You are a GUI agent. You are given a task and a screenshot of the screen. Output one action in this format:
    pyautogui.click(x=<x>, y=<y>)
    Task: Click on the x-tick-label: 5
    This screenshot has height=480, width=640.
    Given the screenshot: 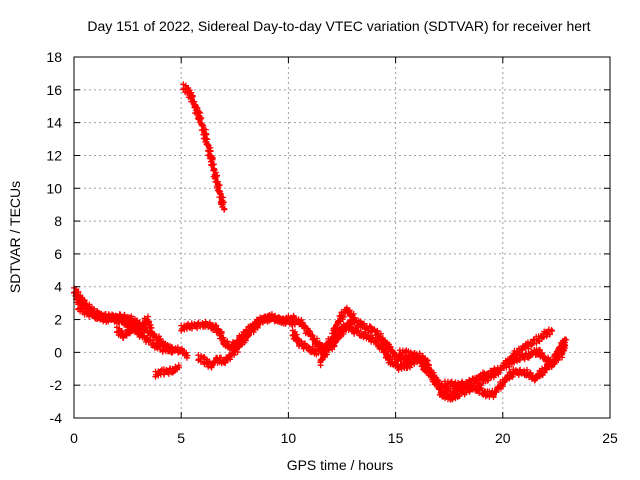 What is the action you would take?
    pyautogui.click(x=181, y=438)
    